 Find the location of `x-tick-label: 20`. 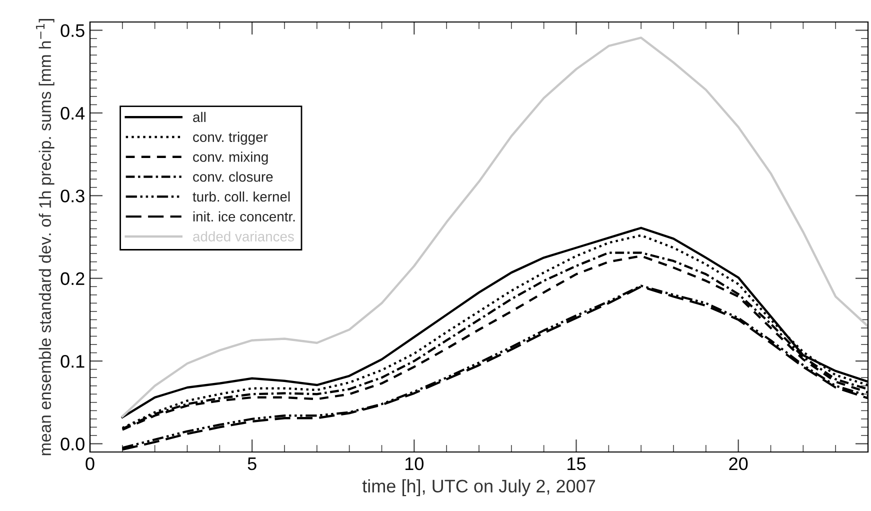

x-tick-label: 20 is located at coordinates (738, 463).